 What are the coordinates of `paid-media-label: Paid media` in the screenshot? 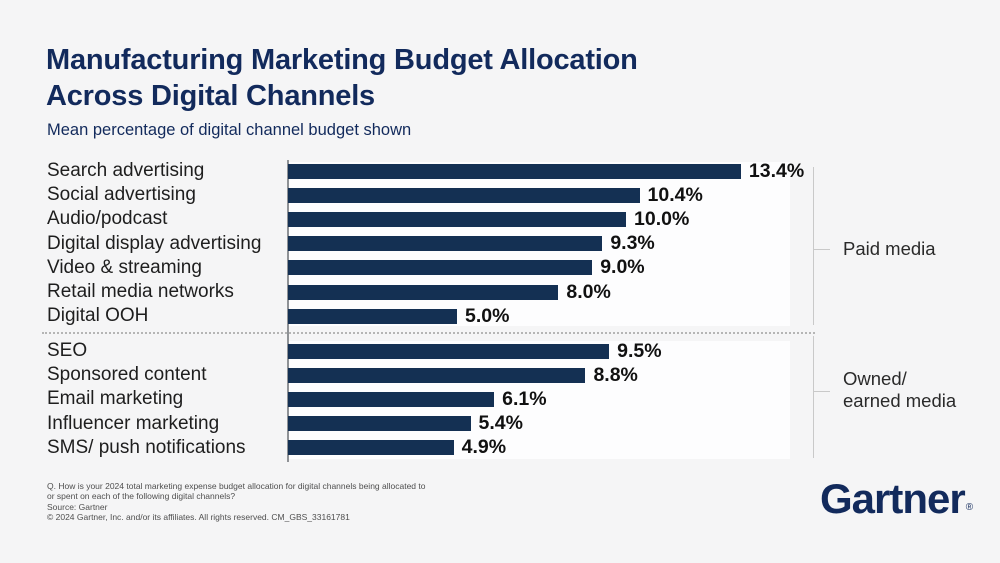 It's located at (889, 248).